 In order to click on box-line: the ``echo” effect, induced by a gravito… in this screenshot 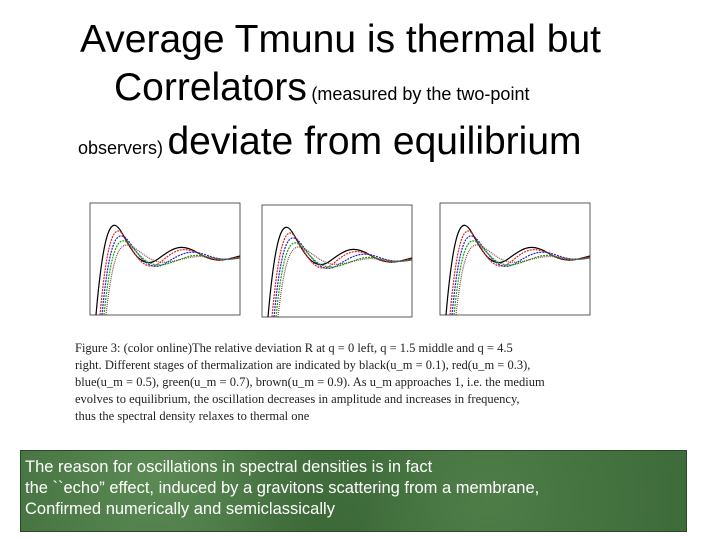, I will do `click(282, 488)`.